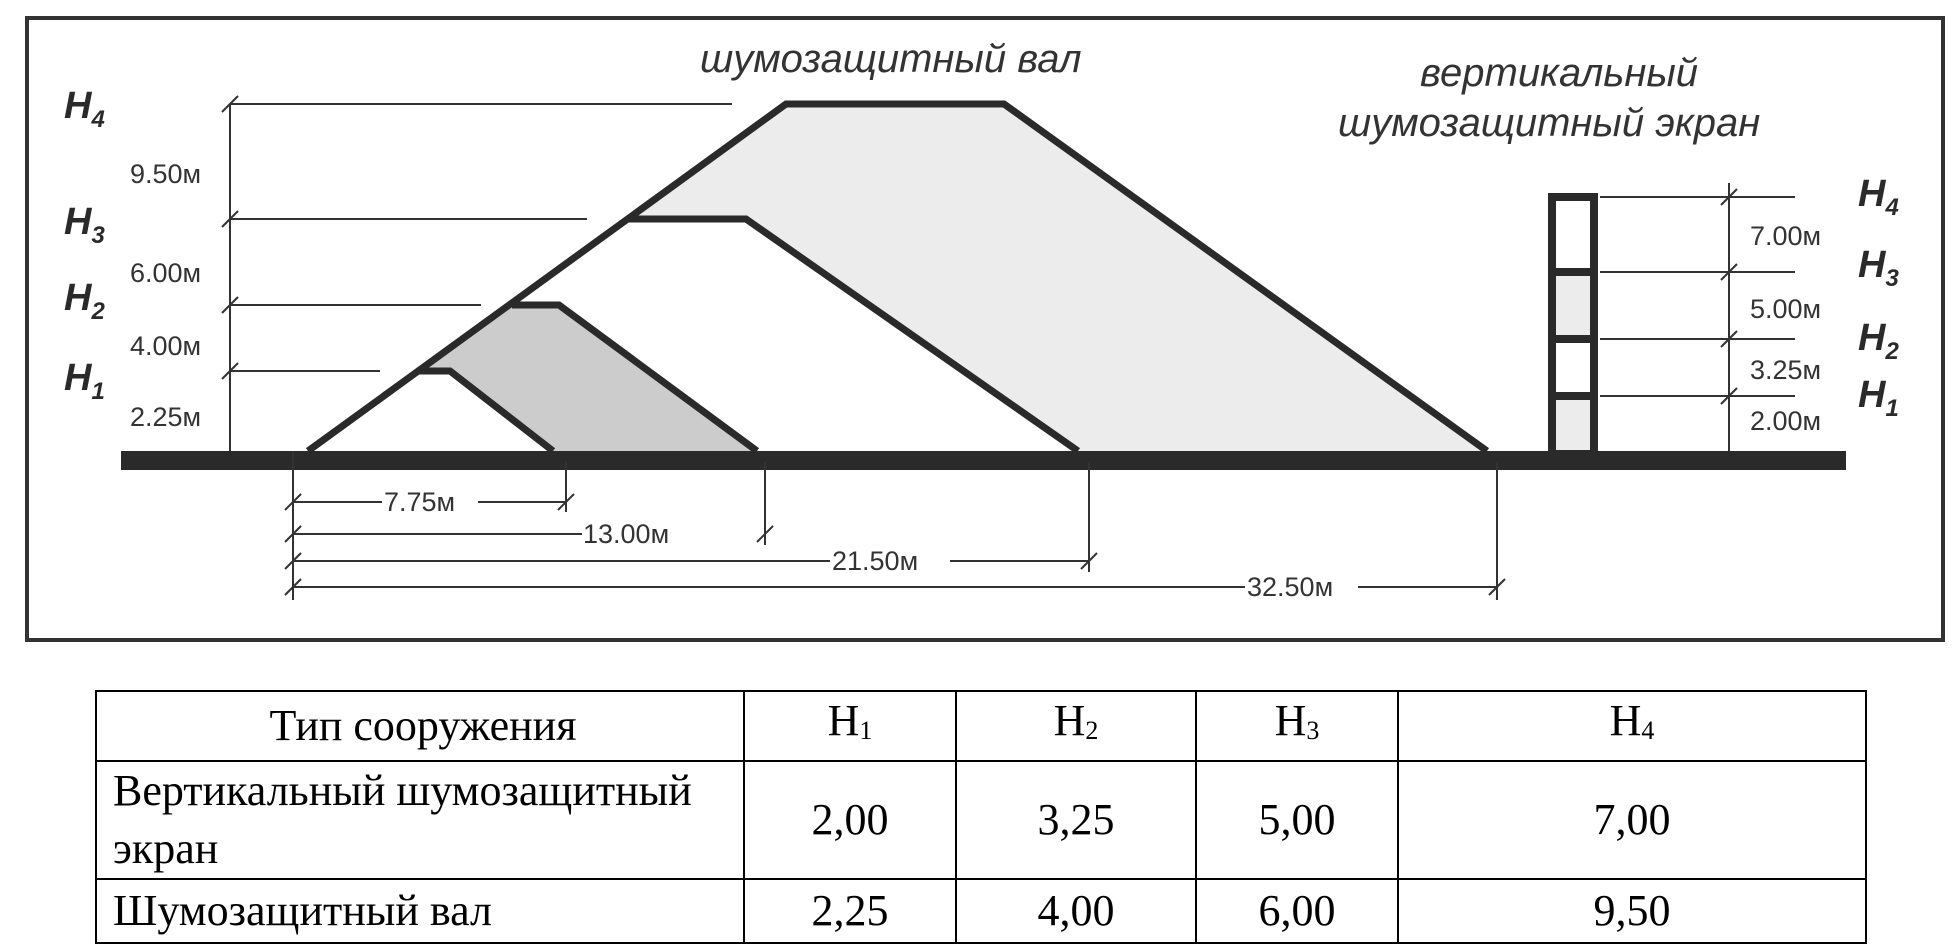  Describe the element at coordinates (1632, 726) in the screenshot. I see `header-h4: H4` at that location.